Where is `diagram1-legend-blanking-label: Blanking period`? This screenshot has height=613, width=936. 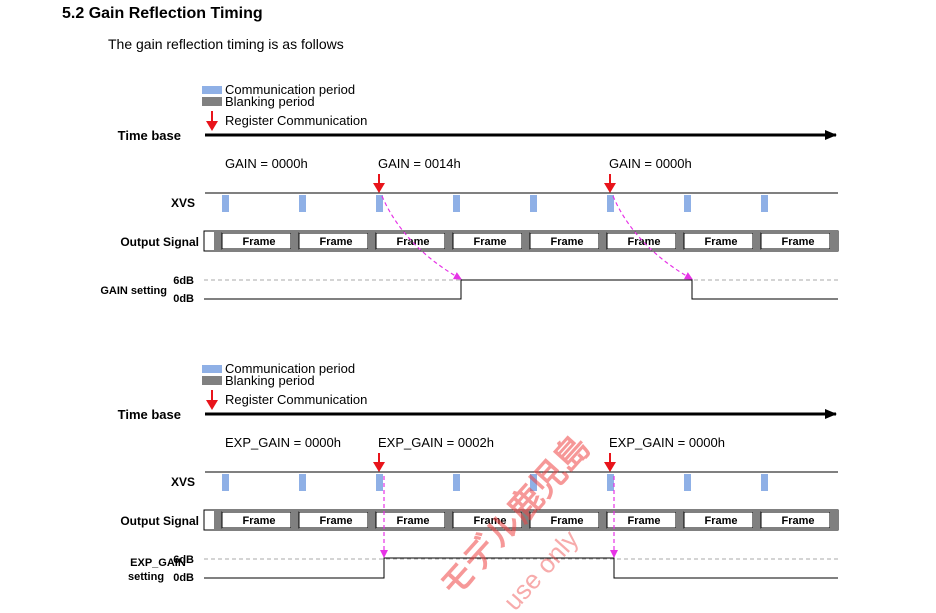 diagram1-legend-blanking-label: Blanking period is located at coordinates (270, 101).